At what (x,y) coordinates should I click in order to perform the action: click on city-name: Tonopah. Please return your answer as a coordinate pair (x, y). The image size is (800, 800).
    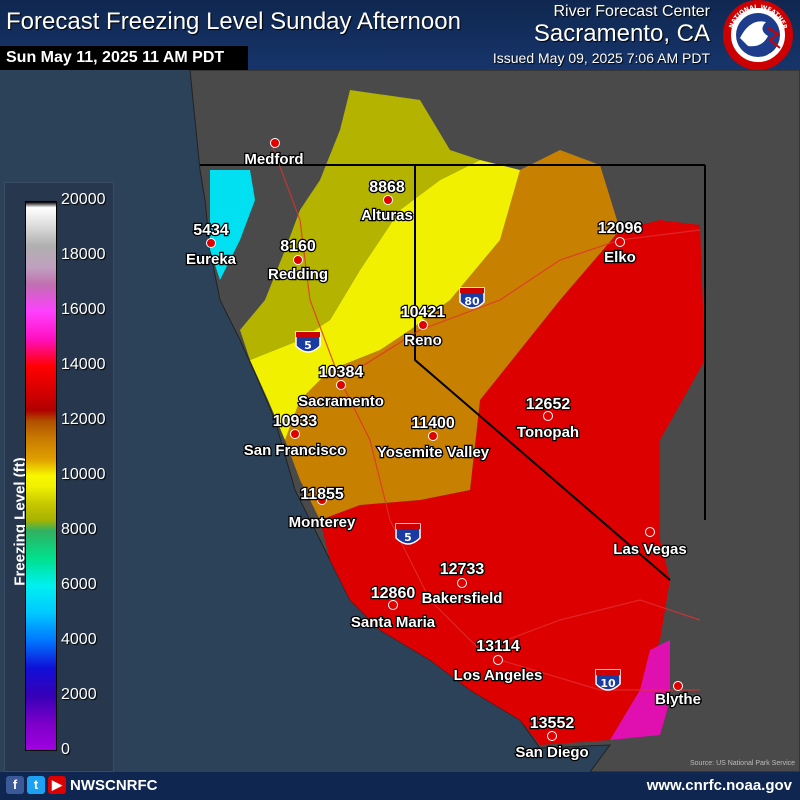
    Looking at the image, I should click on (548, 432).